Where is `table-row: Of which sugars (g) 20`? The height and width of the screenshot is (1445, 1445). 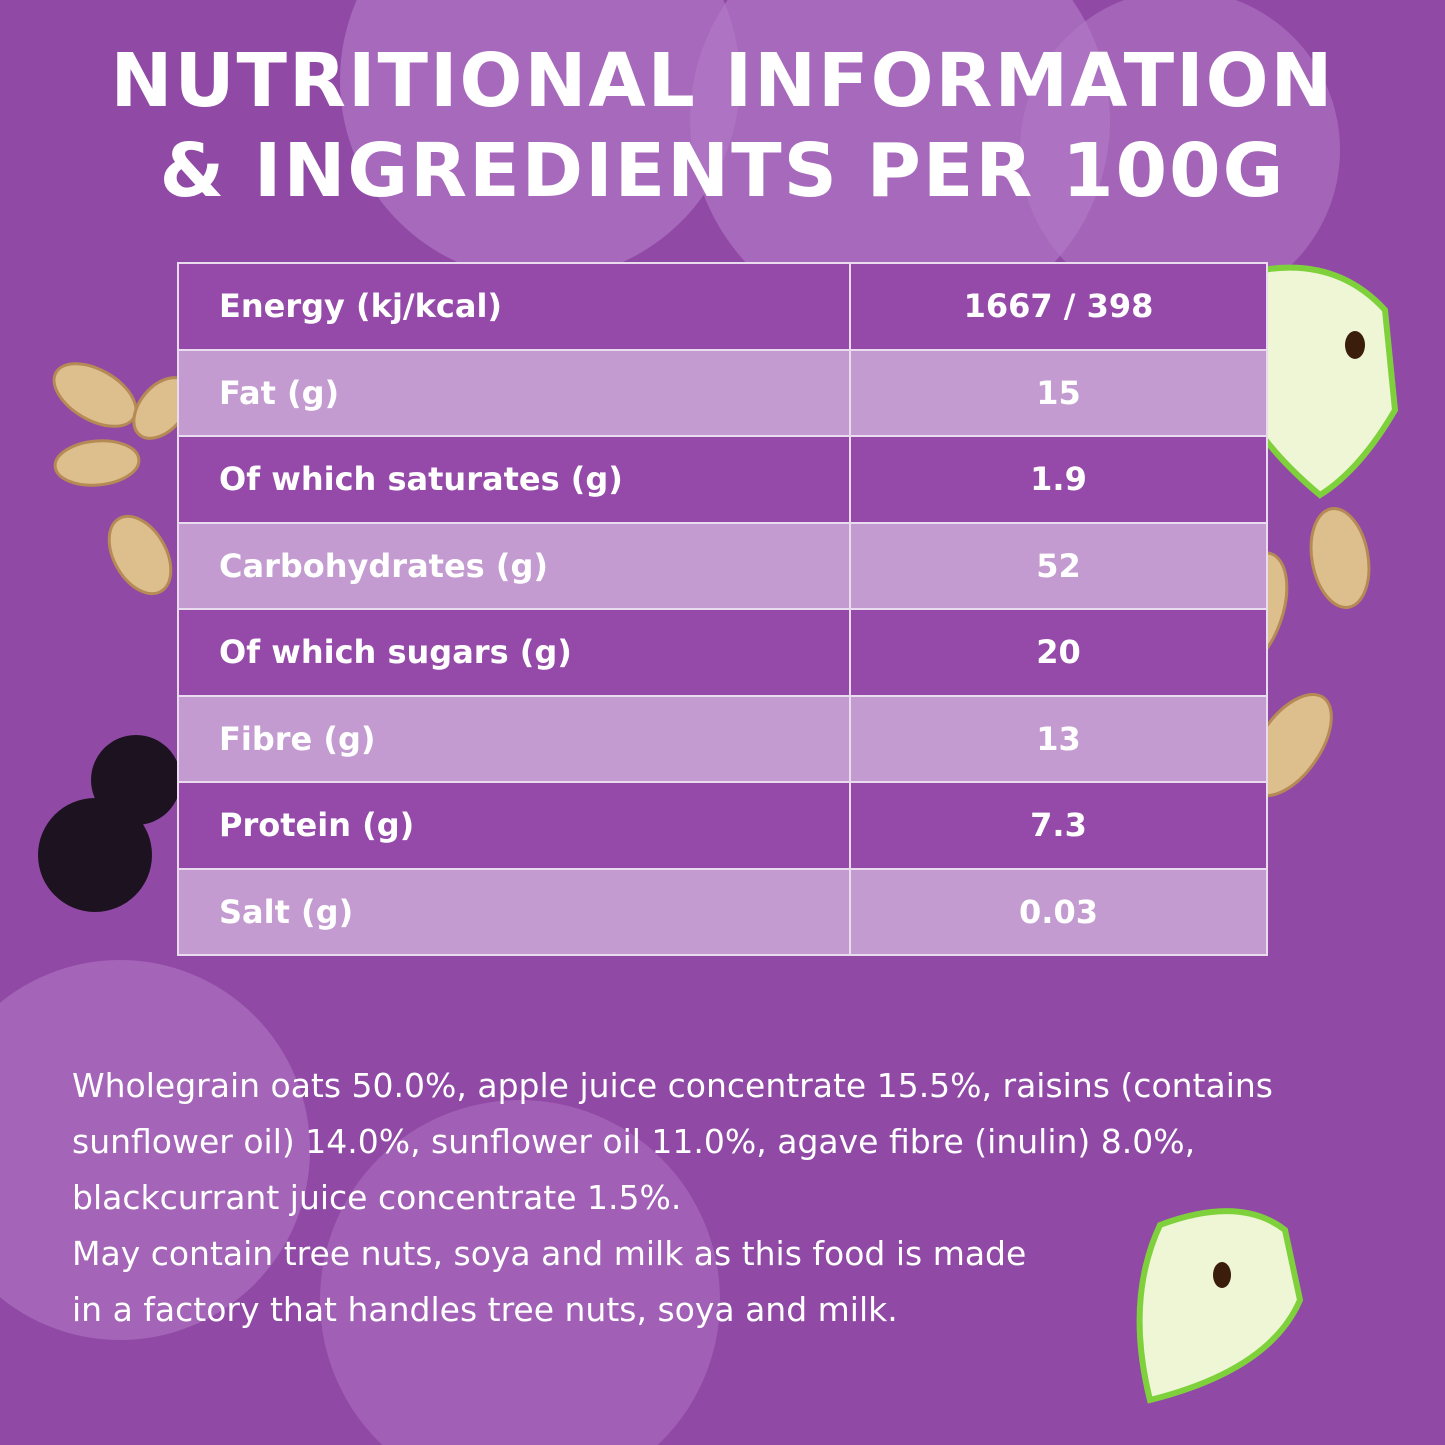
table-row: Of which sugars (g) 20 is located at coordinates (722, 652).